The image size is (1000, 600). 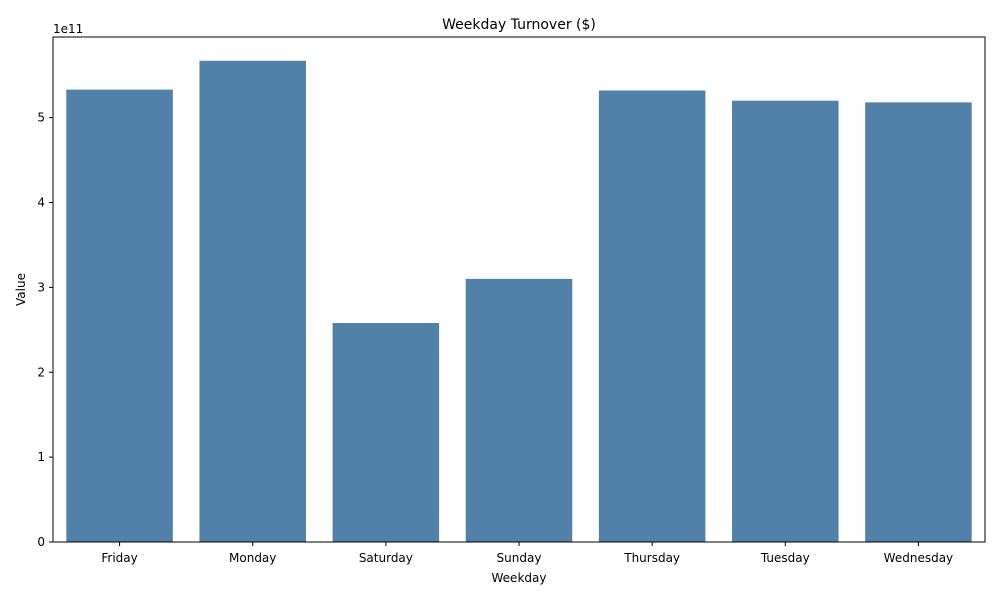 I want to click on y-axis-label: Value, so click(x=21, y=289).